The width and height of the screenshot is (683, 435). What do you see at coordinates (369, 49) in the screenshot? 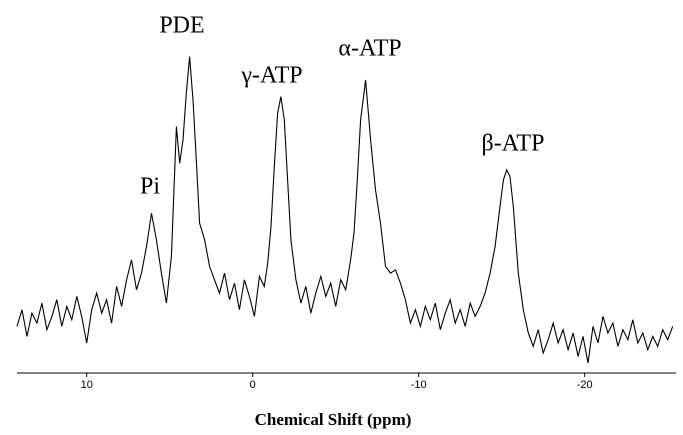
I see `peak-label: α-ATP` at bounding box center [369, 49].